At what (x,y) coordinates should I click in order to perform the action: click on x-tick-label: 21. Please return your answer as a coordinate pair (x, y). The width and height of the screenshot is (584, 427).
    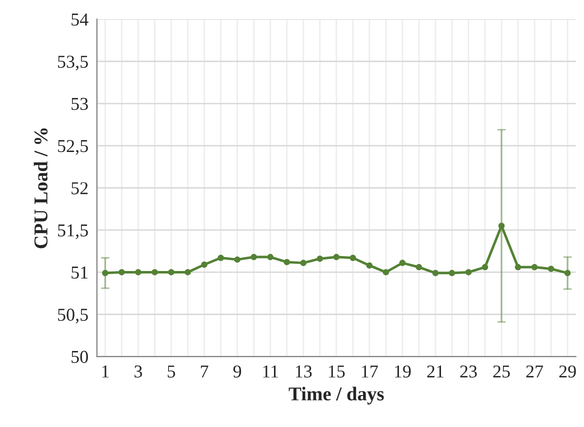
    Looking at the image, I should click on (435, 371).